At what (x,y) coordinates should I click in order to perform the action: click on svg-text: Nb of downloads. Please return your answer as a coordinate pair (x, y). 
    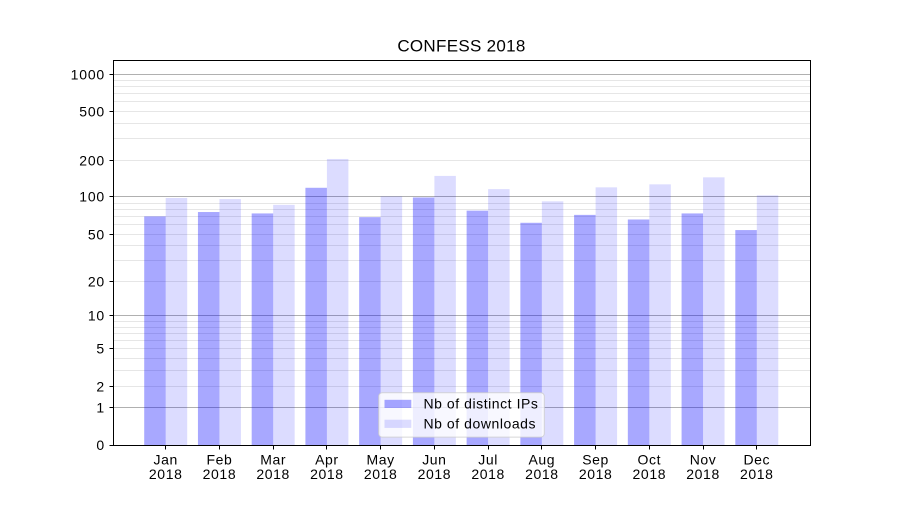
    Looking at the image, I should click on (480, 424).